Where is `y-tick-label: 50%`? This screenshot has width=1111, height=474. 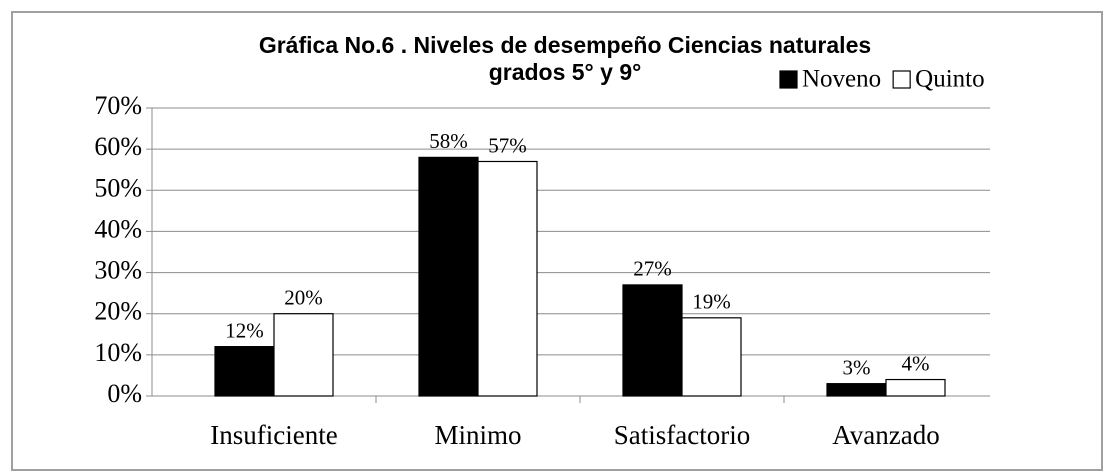
y-tick-label: 50% is located at coordinates (118, 187).